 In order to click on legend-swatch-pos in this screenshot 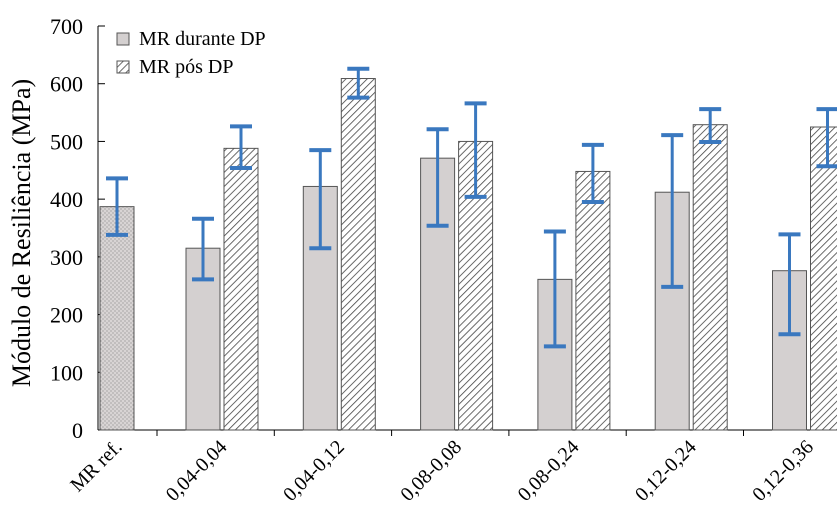, I will do `click(123, 67)`.